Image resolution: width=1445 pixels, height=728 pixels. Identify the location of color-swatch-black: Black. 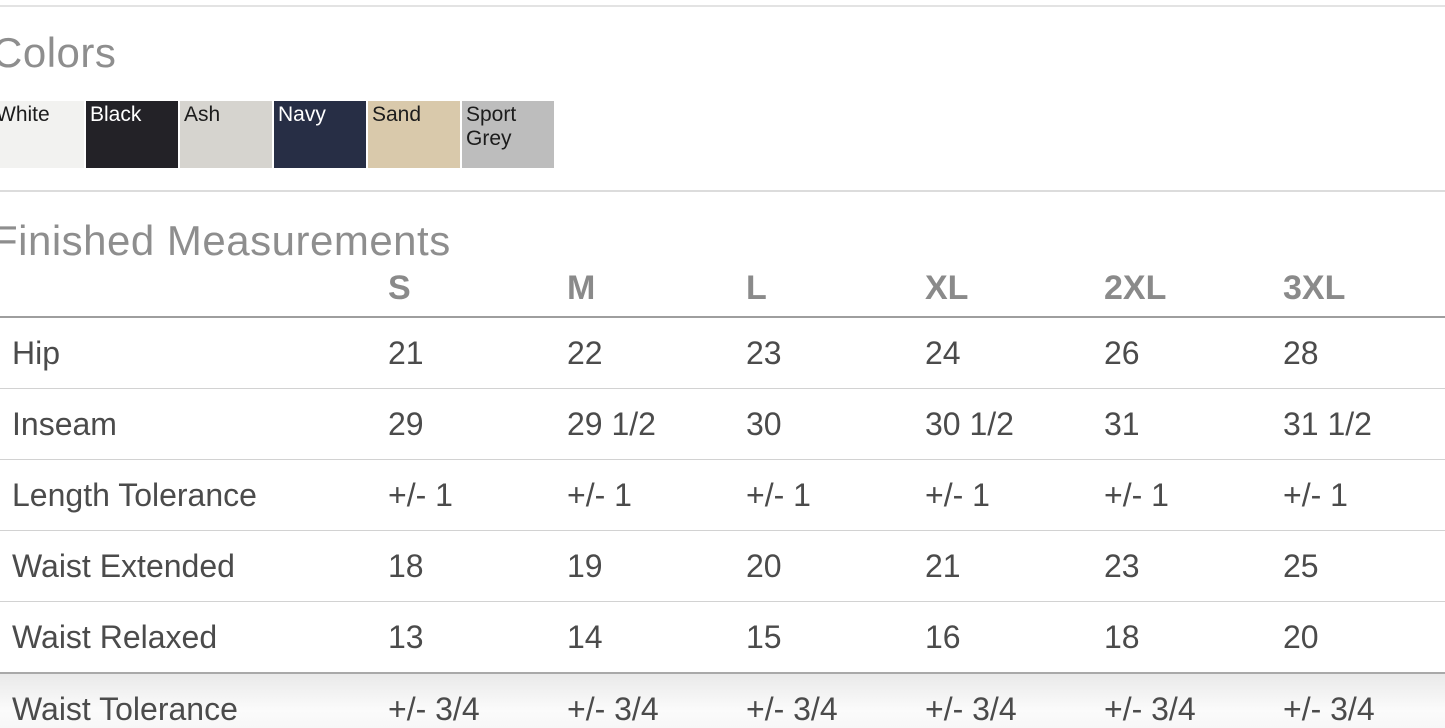
(132, 134).